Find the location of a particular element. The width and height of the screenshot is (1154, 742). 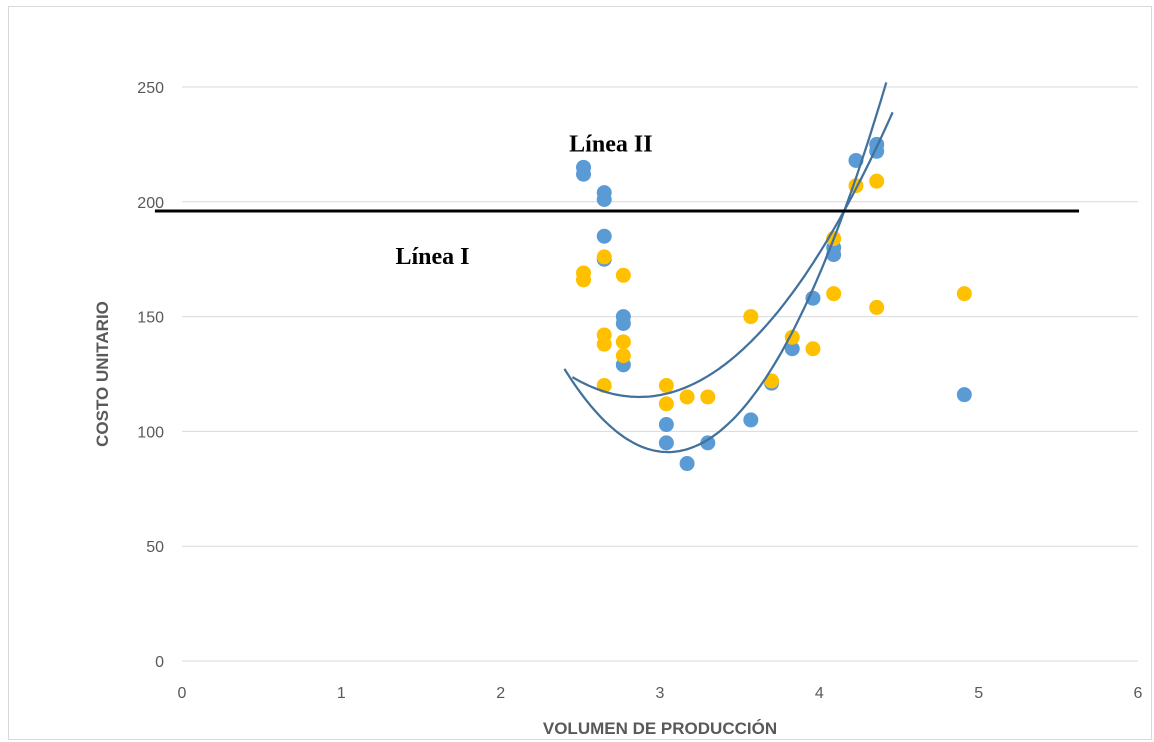

trend-curves is located at coordinates (728, 268).